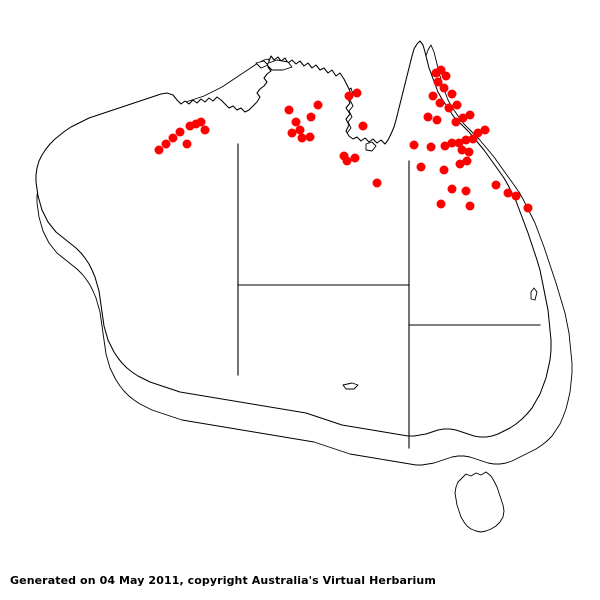  I want to click on tasmania-group, so click(479, 502).